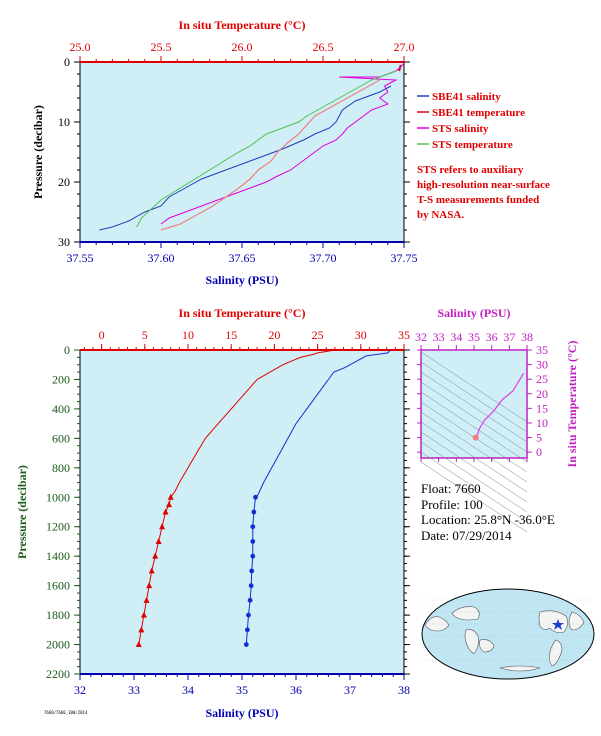  I want to click on top-chart-left-tick-label: 0, so click(67, 62).